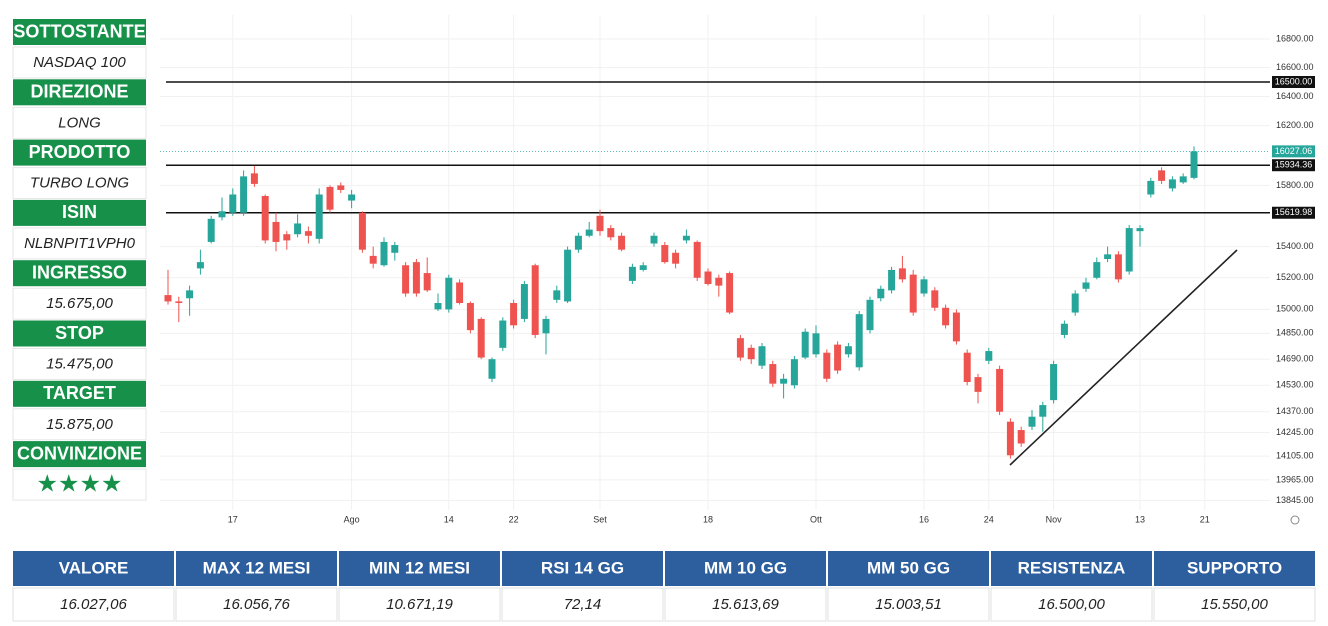  I want to click on y-tick-label: 15800.00, so click(1295, 185).